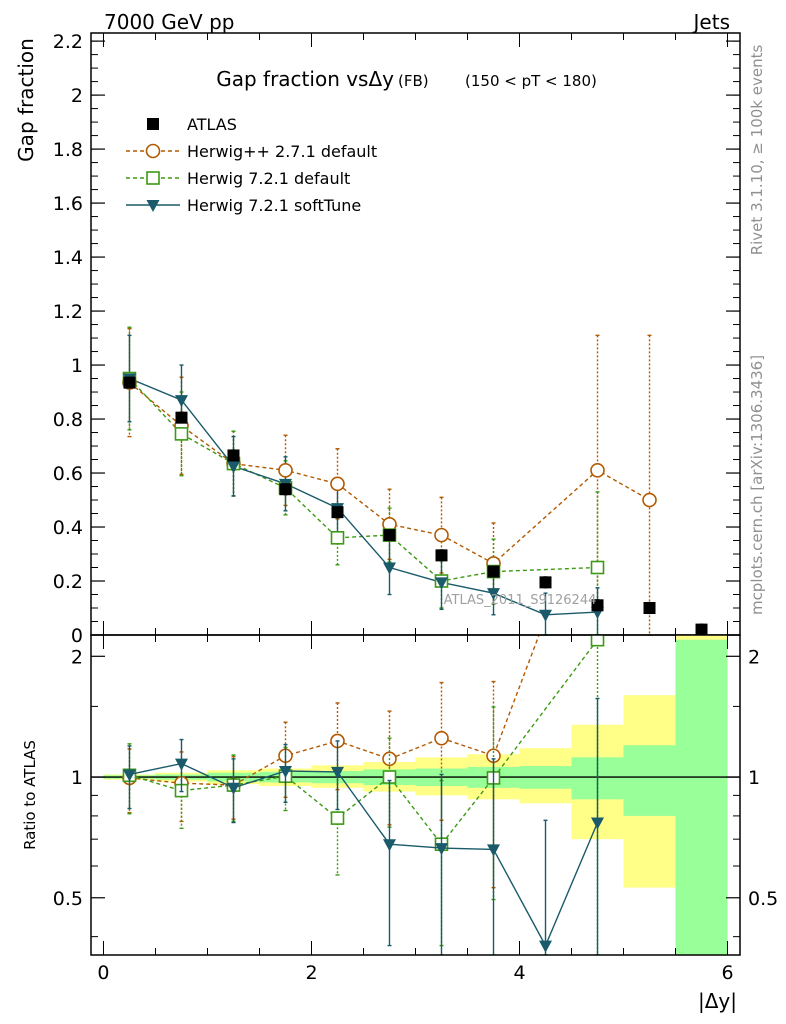  What do you see at coordinates (727, 973) in the screenshot?
I see `x-tick-label: 6` at bounding box center [727, 973].